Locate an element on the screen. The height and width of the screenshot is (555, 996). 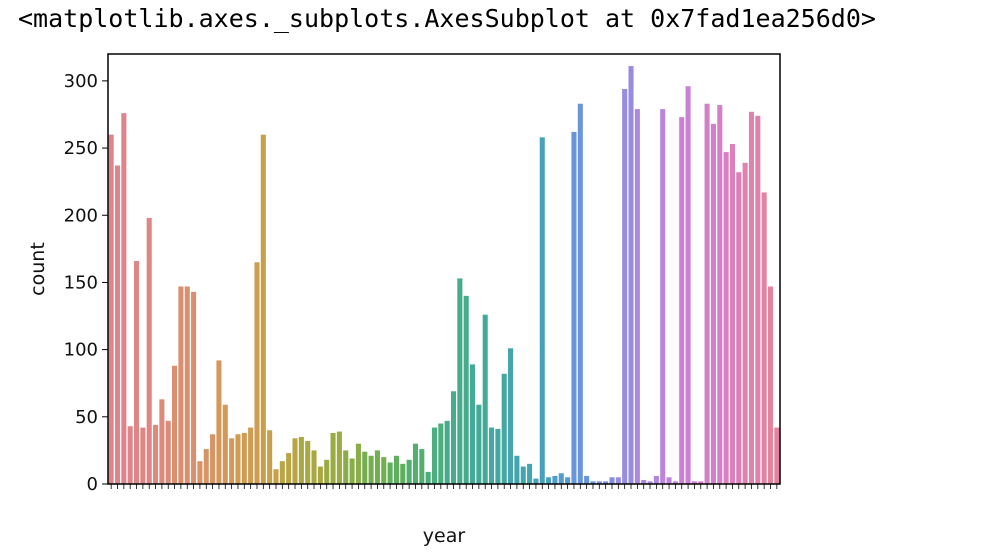
y-tick-label: 300 is located at coordinates (81, 81).